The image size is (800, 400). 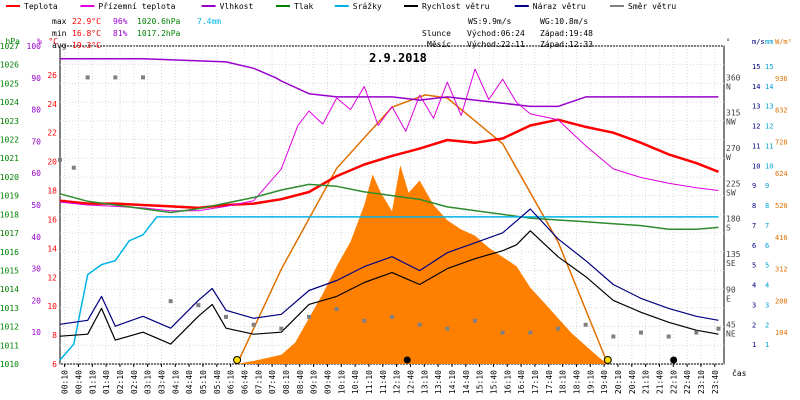 What do you see at coordinates (59, 33) in the screenshot?
I see `stat-label: min` at bounding box center [59, 33].